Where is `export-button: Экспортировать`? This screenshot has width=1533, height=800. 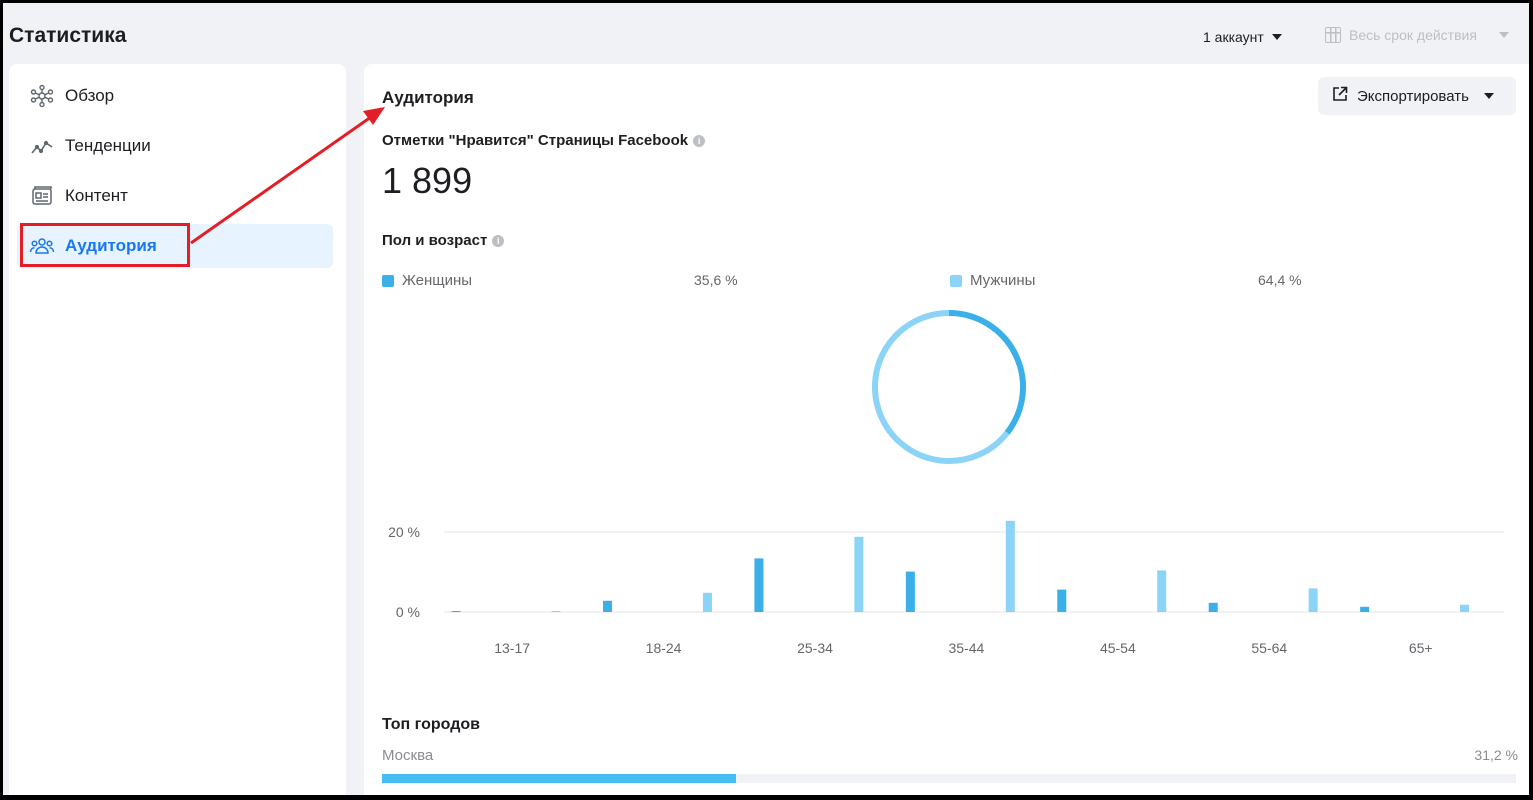
export-button: Экспортировать is located at coordinates (1417, 96).